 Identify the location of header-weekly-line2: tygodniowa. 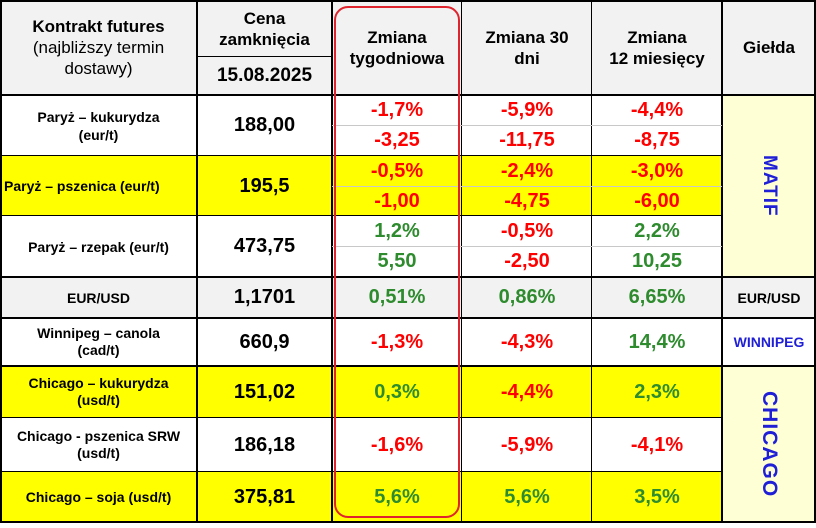
(397, 58).